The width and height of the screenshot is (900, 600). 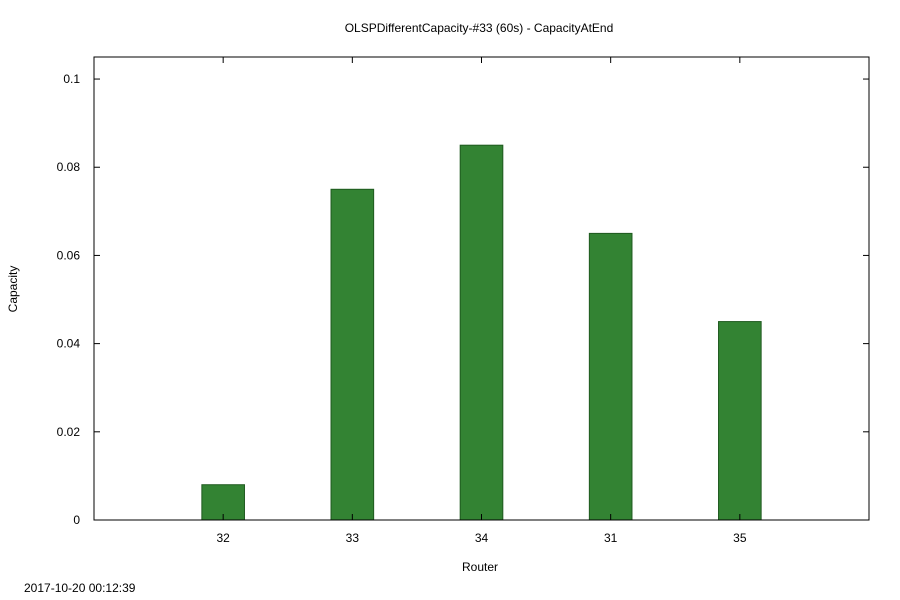 I want to click on timestamp: 2017-10-20 00:12:39, so click(x=80, y=588).